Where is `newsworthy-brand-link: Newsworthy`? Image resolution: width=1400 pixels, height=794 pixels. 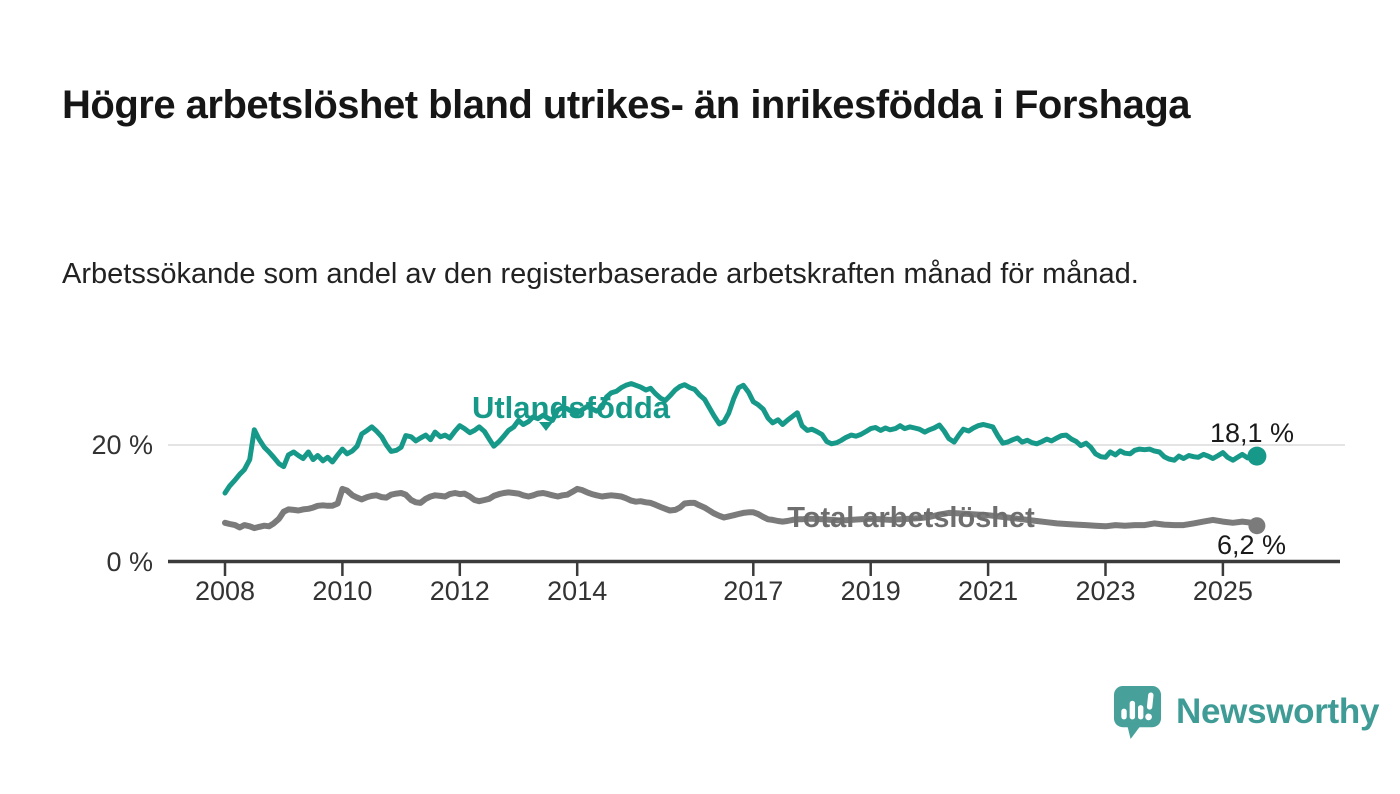 newsworthy-brand-link: Newsworthy is located at coordinates (1245, 712).